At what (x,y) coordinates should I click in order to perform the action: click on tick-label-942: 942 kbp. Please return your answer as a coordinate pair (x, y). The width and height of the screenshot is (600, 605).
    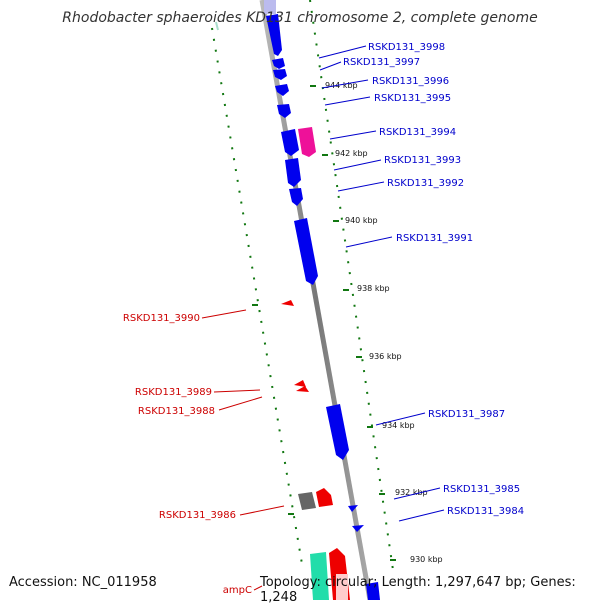
    Looking at the image, I should click on (351, 153).